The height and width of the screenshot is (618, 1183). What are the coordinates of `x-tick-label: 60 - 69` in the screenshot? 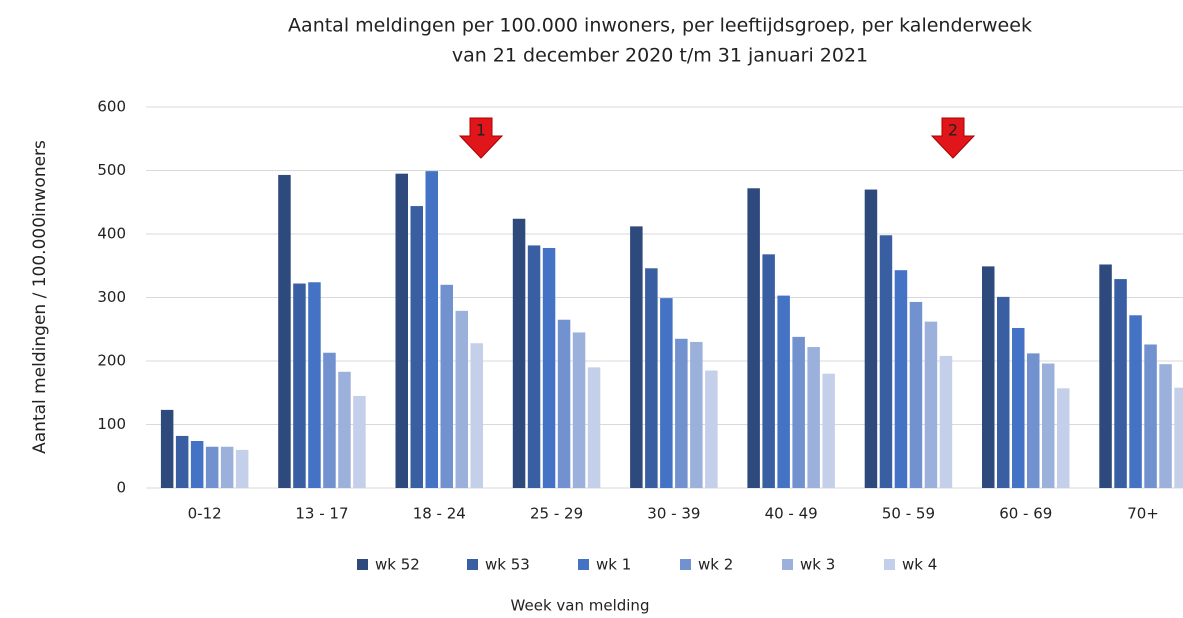 It's located at (1025, 514).